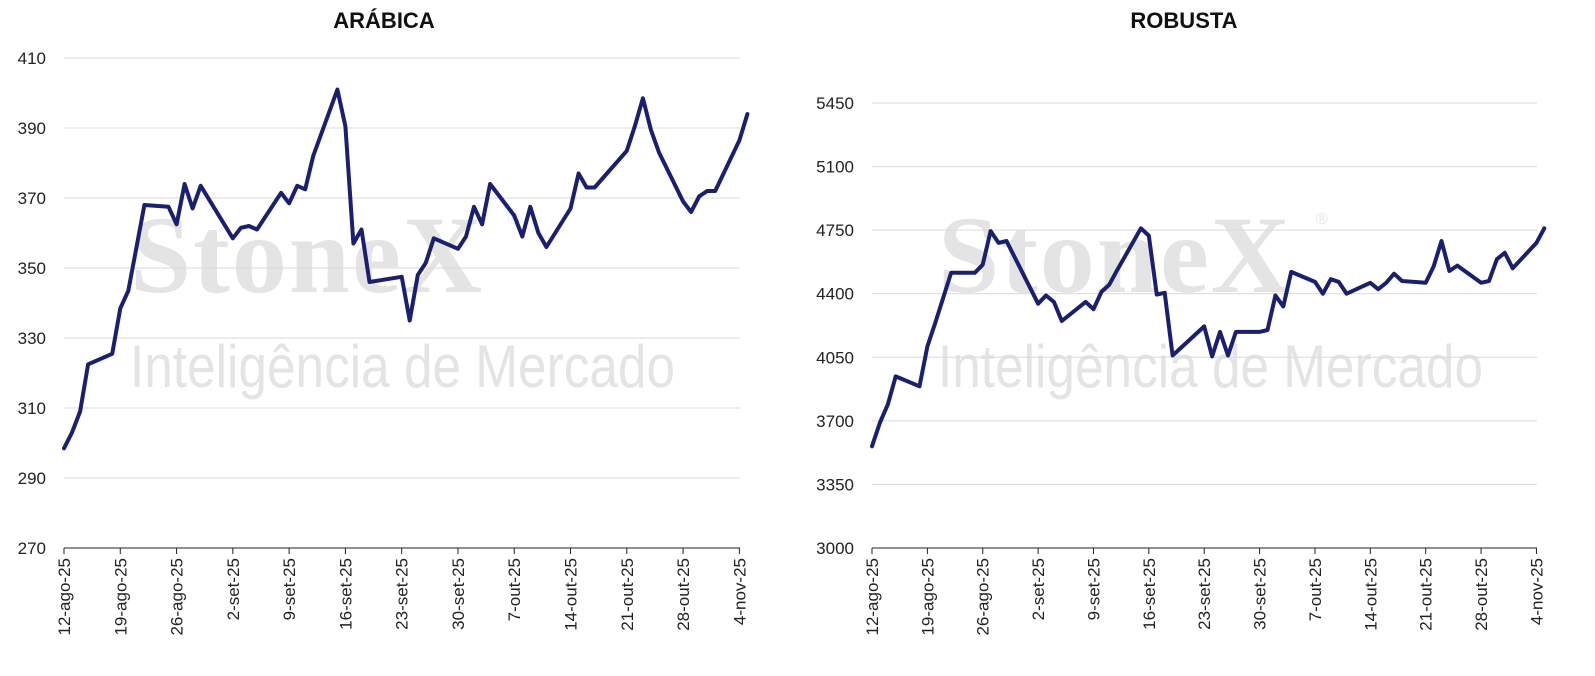 The width and height of the screenshot is (1595, 676). Describe the element at coordinates (835, 167) in the screenshot. I see `y-tick-label: 5100` at that location.